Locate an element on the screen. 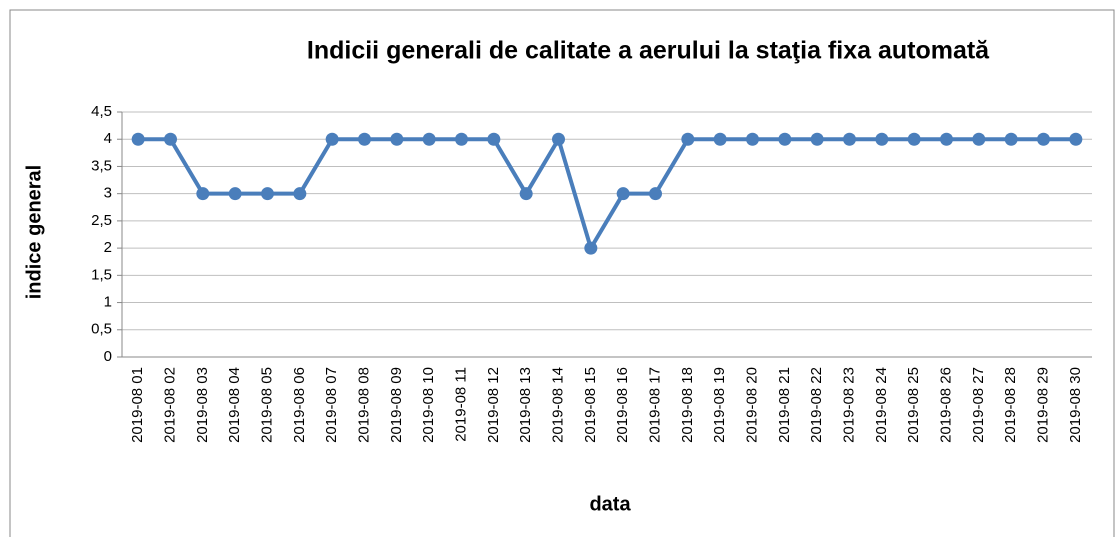 Image resolution: width=1119 pixels, height=537 pixels. x-tick-label: 2019-08 14 is located at coordinates (557, 405).